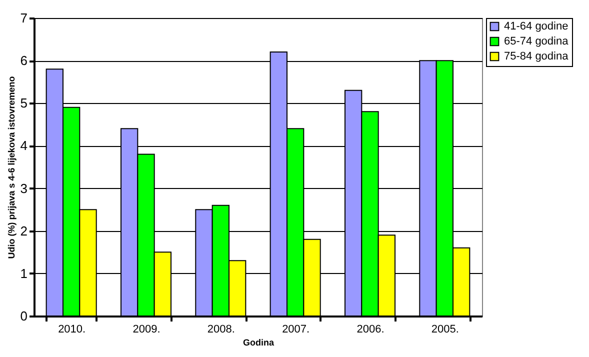 The height and width of the screenshot is (357, 589). I want to click on y-tick-label: 7, so click(24, 18).